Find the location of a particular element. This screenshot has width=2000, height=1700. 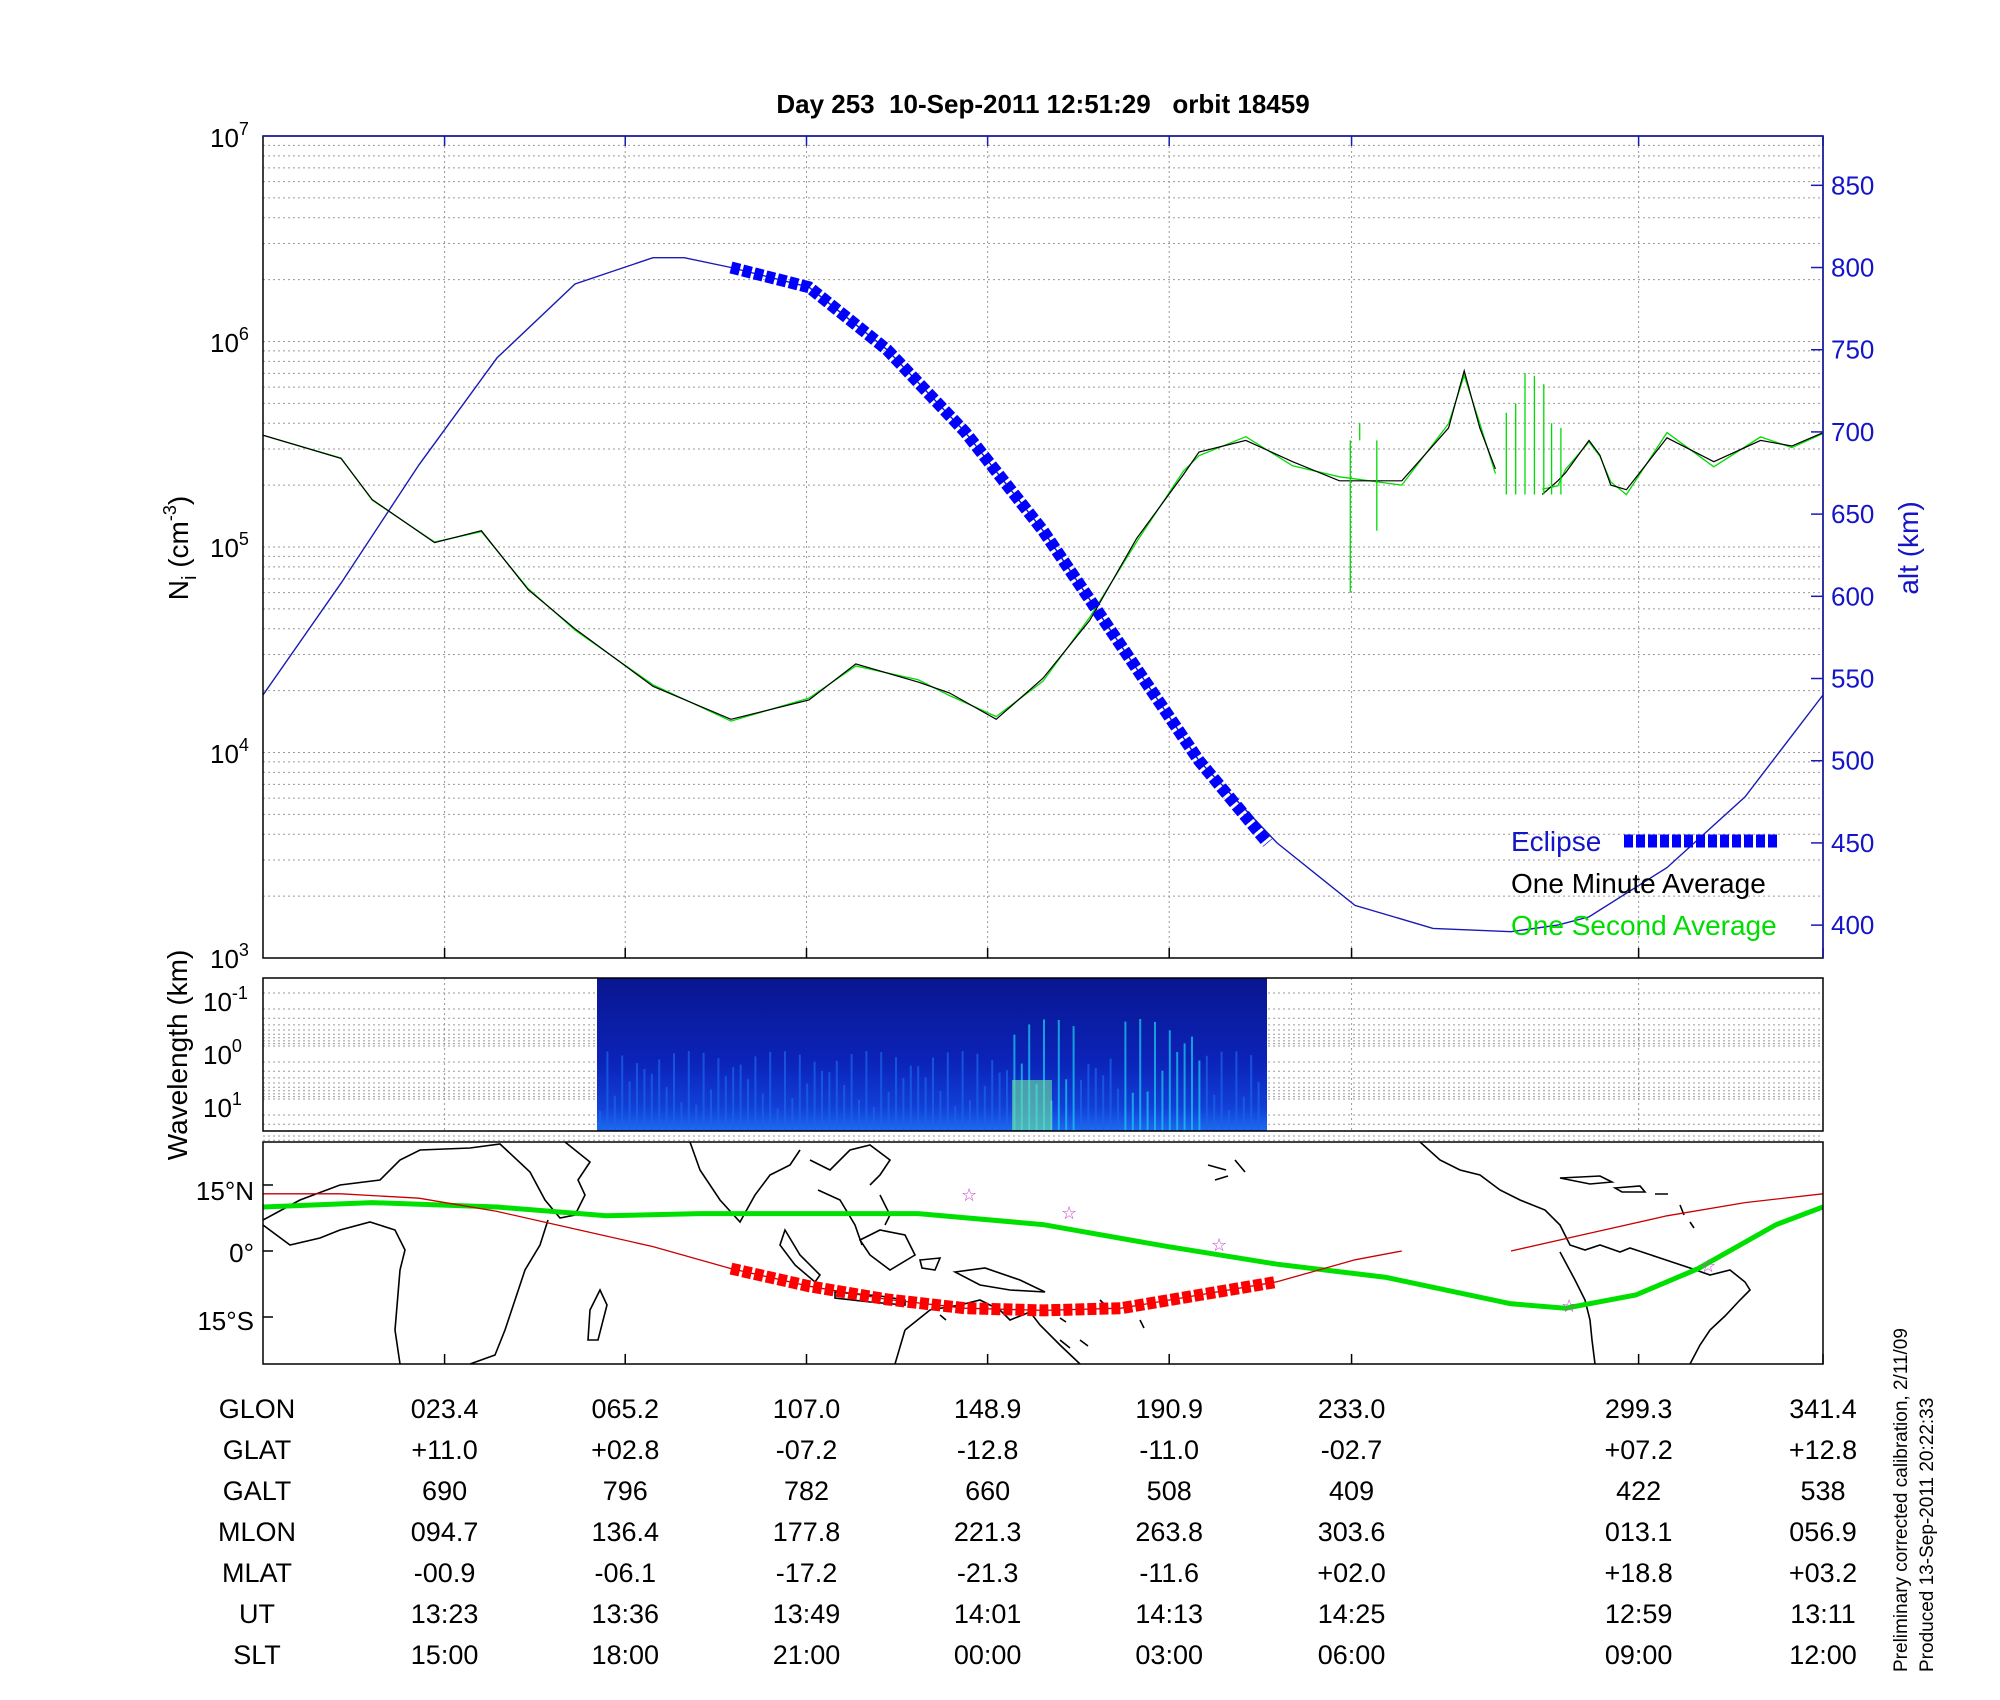

map-lat-label-0: 0° is located at coordinates (241, 1253).